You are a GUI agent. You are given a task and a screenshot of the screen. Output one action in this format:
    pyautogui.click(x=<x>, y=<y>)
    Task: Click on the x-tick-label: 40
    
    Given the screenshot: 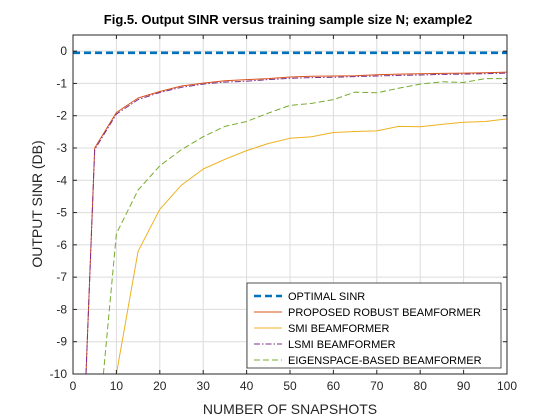 What is the action you would take?
    pyautogui.click(x=247, y=386)
    